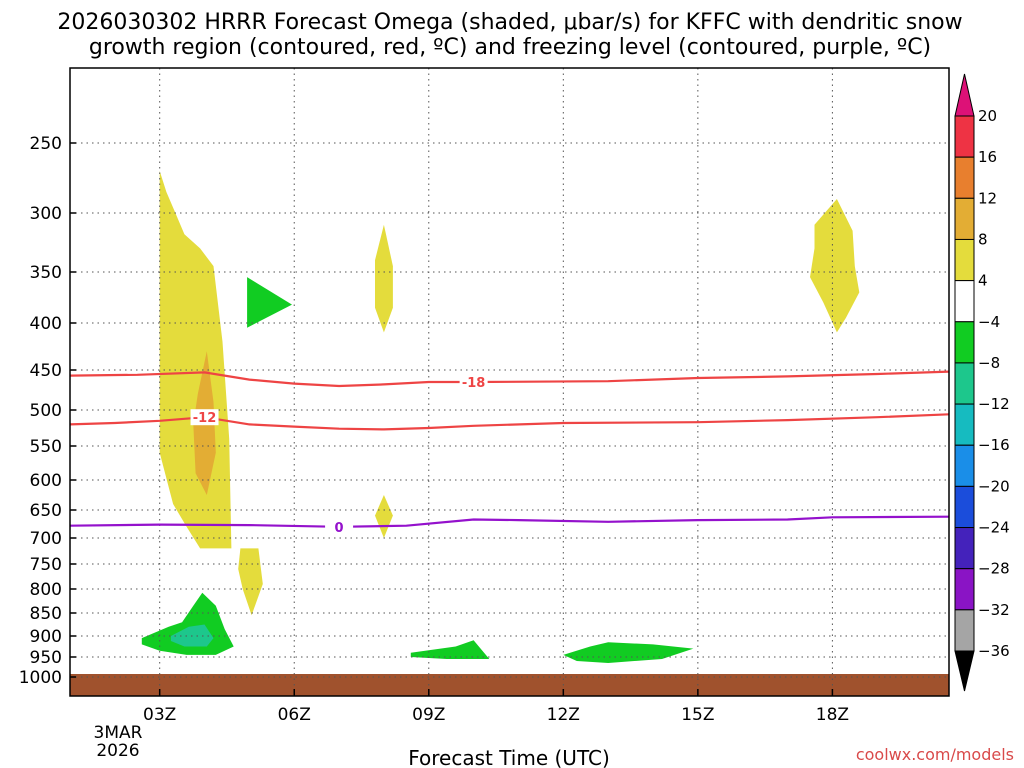 This screenshot has width=1024, height=768. Describe the element at coordinates (832, 715) in the screenshot. I see `x-tick-label-18Z: 18Z` at that location.